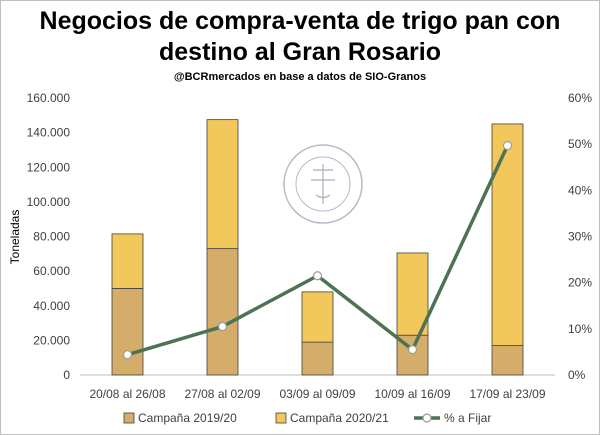 This screenshot has height=435, width=600. What do you see at coordinates (222, 394) in the screenshot?
I see `x-tick-label: 27/08 al 02/09` at bounding box center [222, 394].